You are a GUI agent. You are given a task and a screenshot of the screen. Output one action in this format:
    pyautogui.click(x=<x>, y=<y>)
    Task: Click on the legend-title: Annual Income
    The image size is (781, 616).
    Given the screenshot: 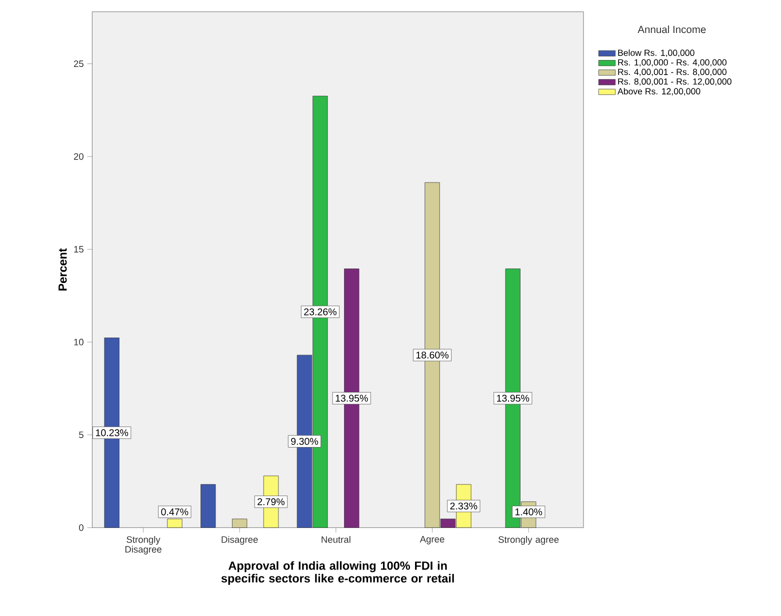 What is the action you would take?
    pyautogui.click(x=672, y=30)
    